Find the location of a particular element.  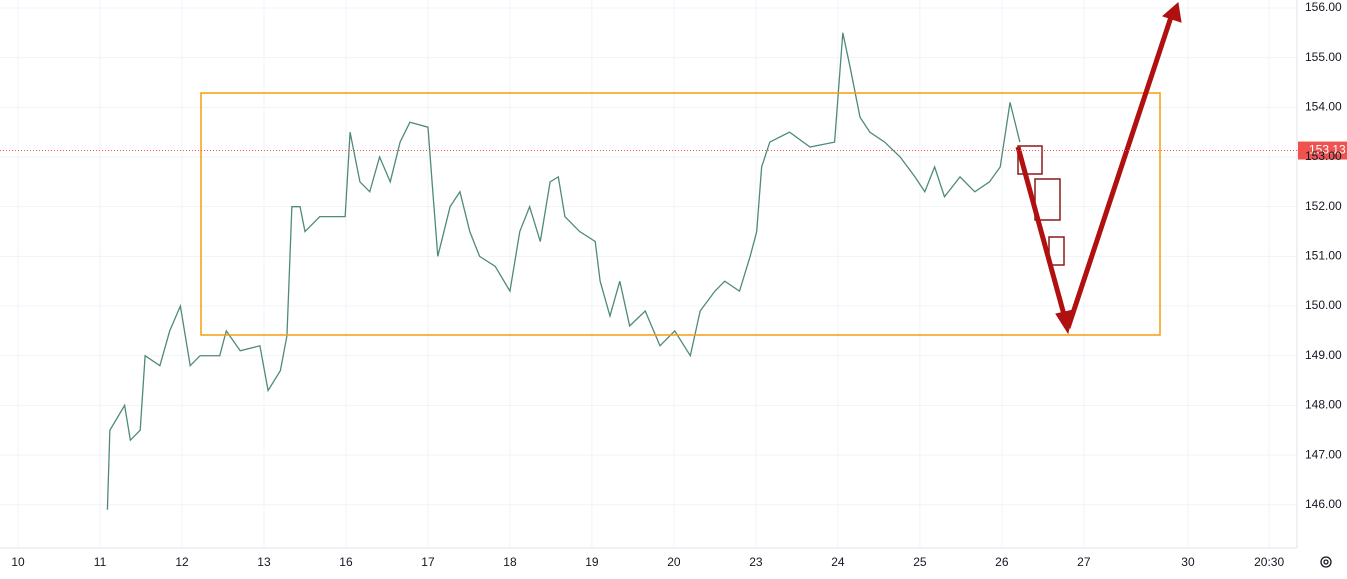

x-tick-label: 20:30 is located at coordinates (1269, 562).